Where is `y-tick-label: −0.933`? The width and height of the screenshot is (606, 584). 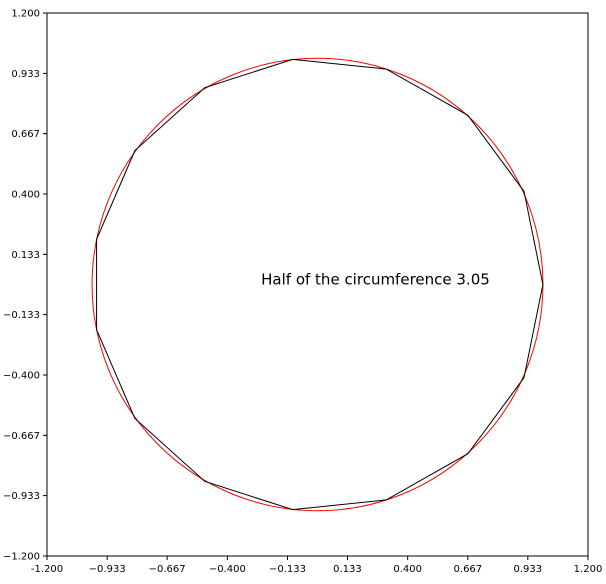
y-tick-label: −0.933 is located at coordinates (21, 496).